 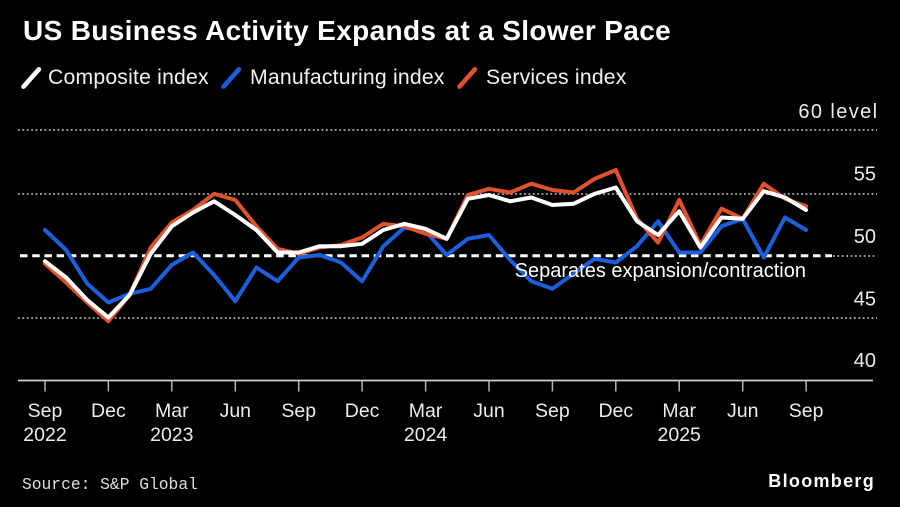 What do you see at coordinates (44, 435) in the screenshot?
I see `svg-text: 2022` at bounding box center [44, 435].